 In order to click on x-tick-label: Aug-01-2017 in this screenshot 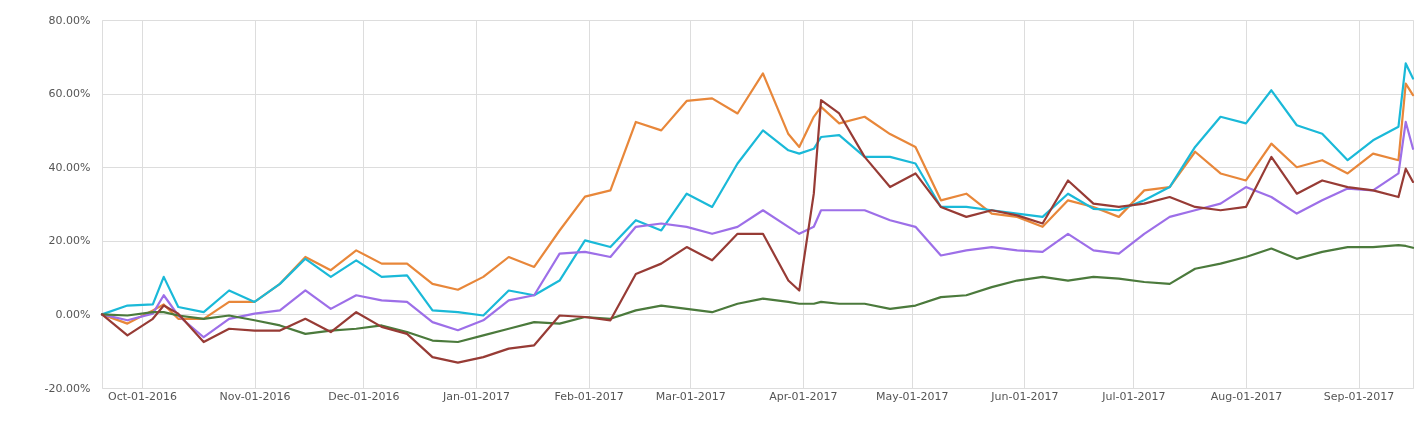, I will do `click(1246, 396)`.